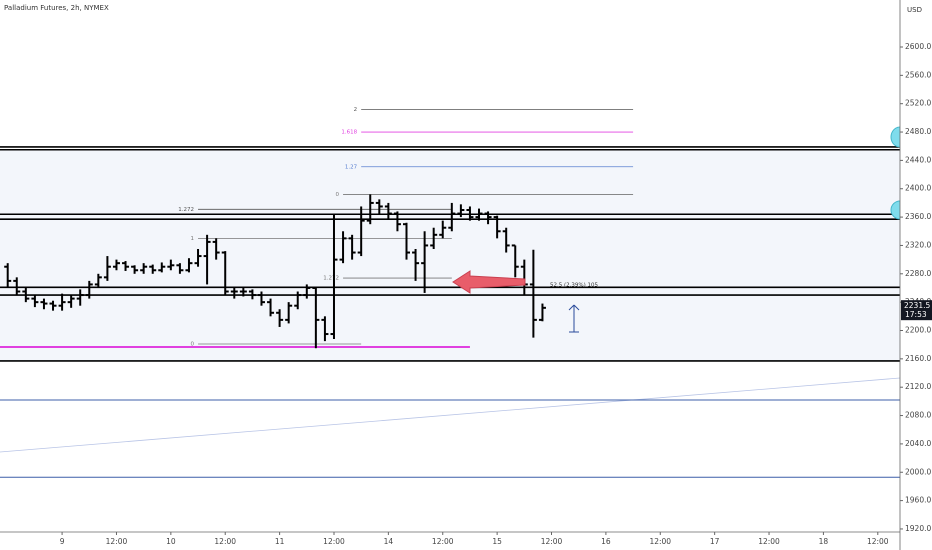 This screenshot has width=932, height=550. I want to click on x-tick-label: 16, so click(606, 541).